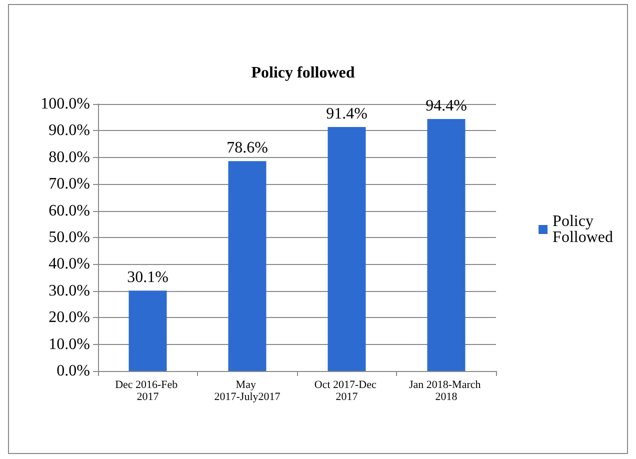 This screenshot has width=636, height=459. I want to click on x-tick-label: Oct 2017-Dec 2017, so click(347, 391).